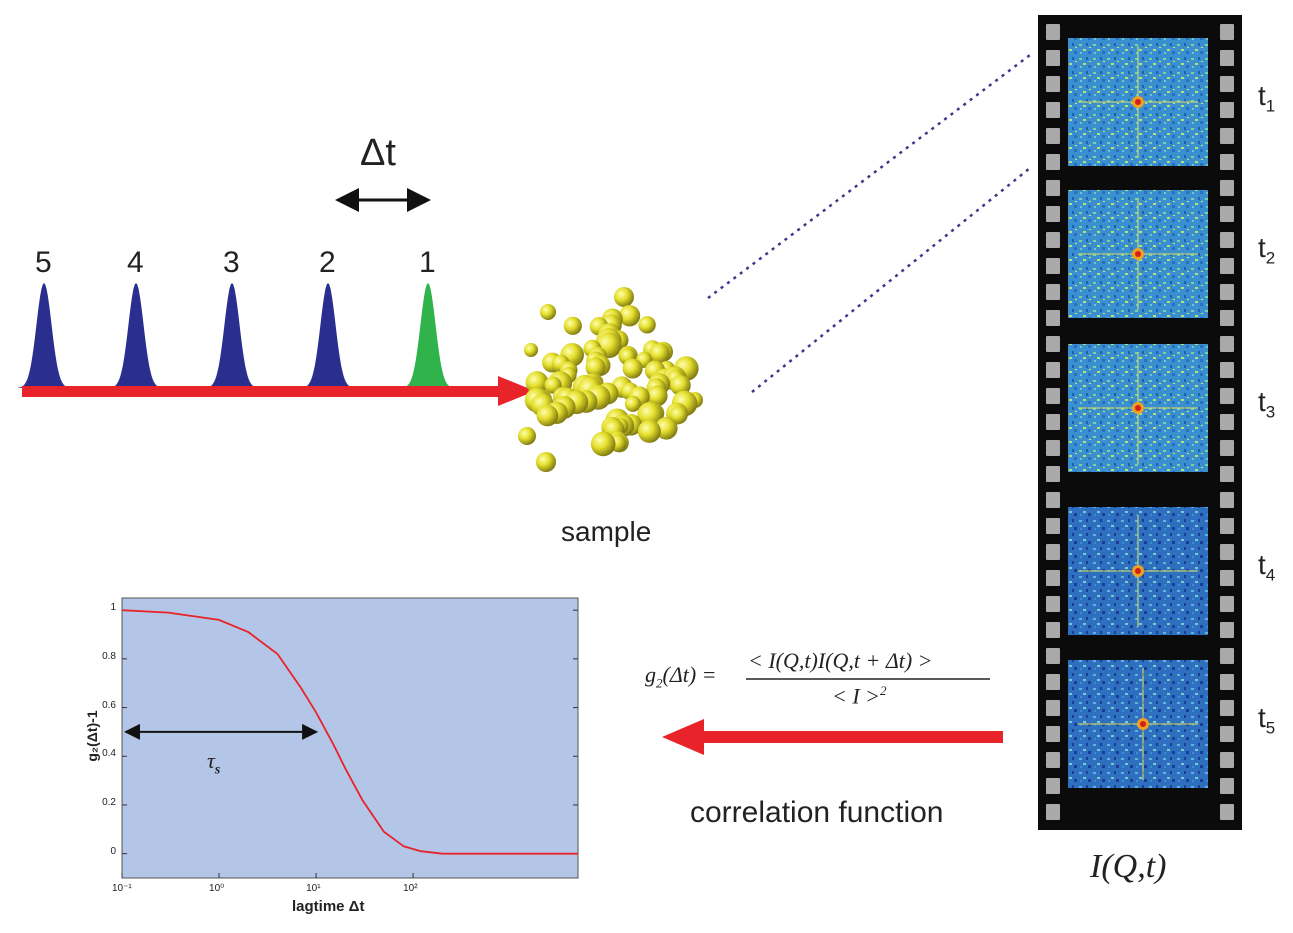  Describe the element at coordinates (1128, 866) in the screenshot. I see `film-caption: I(Q,t)` at that location.